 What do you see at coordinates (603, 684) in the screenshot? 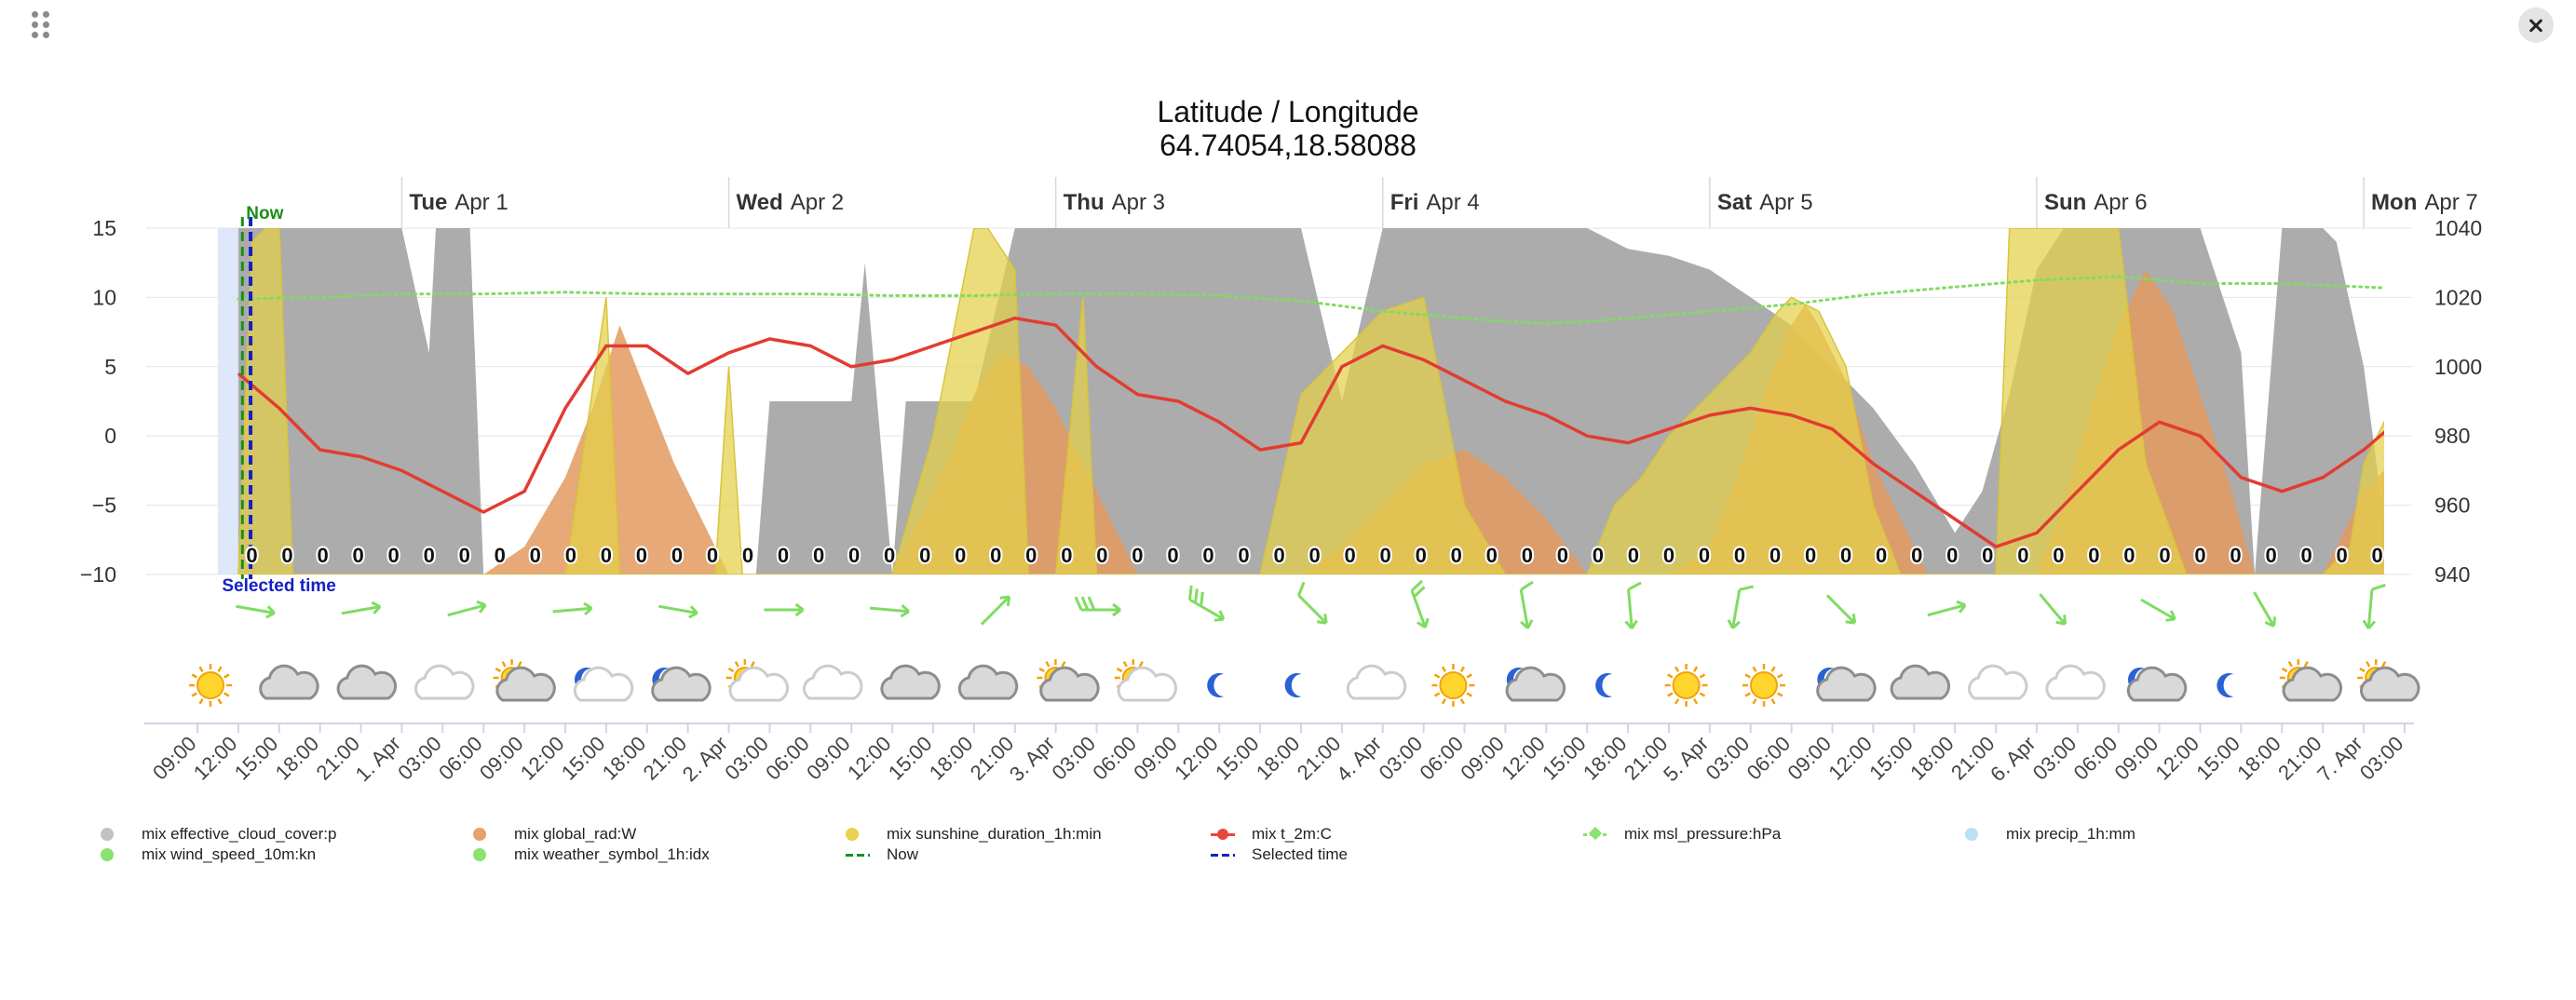
I see `weather-symbol-moon-cloud-light-icon` at bounding box center [603, 684].